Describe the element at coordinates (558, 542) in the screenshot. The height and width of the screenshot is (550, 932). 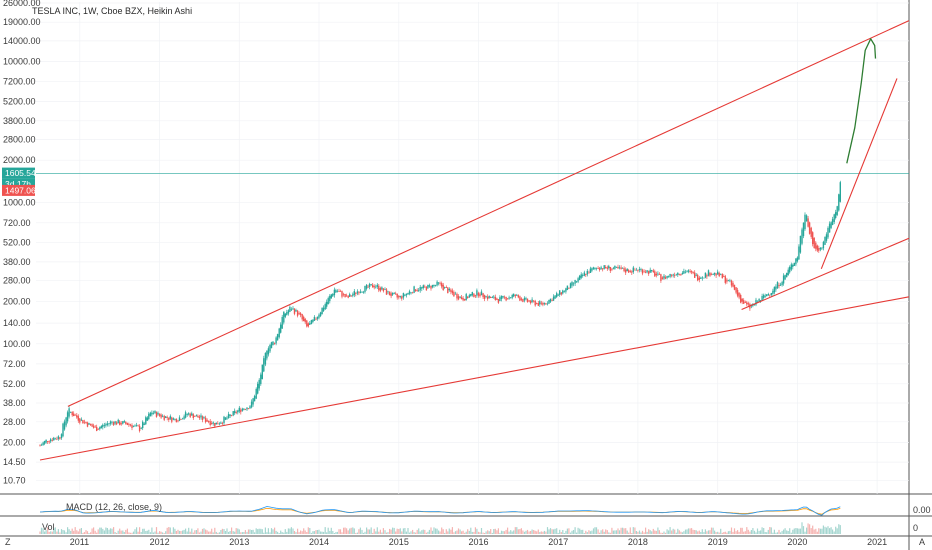
I see `time-tick-label: 2017` at that location.